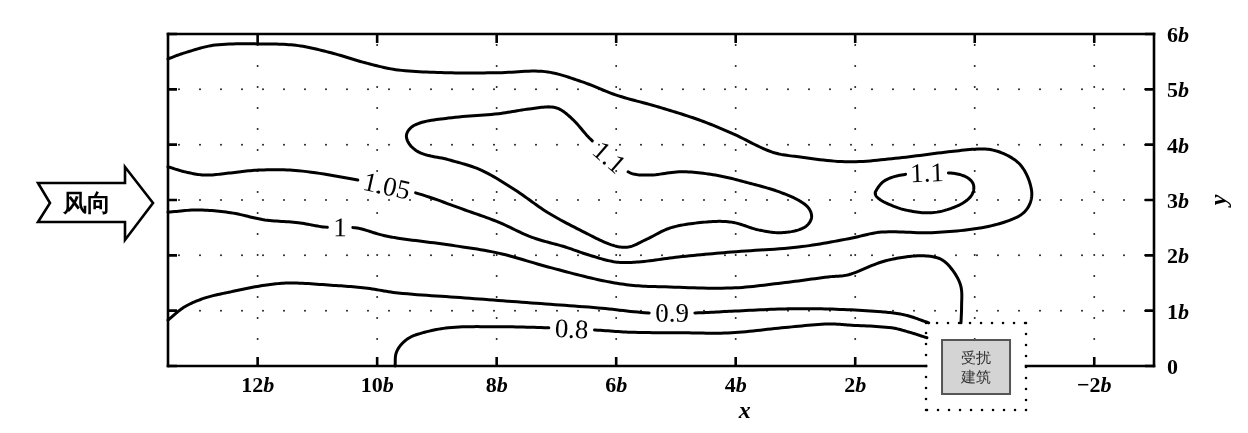 Image resolution: width=1248 pixels, height=433 pixels. Describe the element at coordinates (1094, 384) in the screenshot. I see `x-tick-label: −2b` at that location.